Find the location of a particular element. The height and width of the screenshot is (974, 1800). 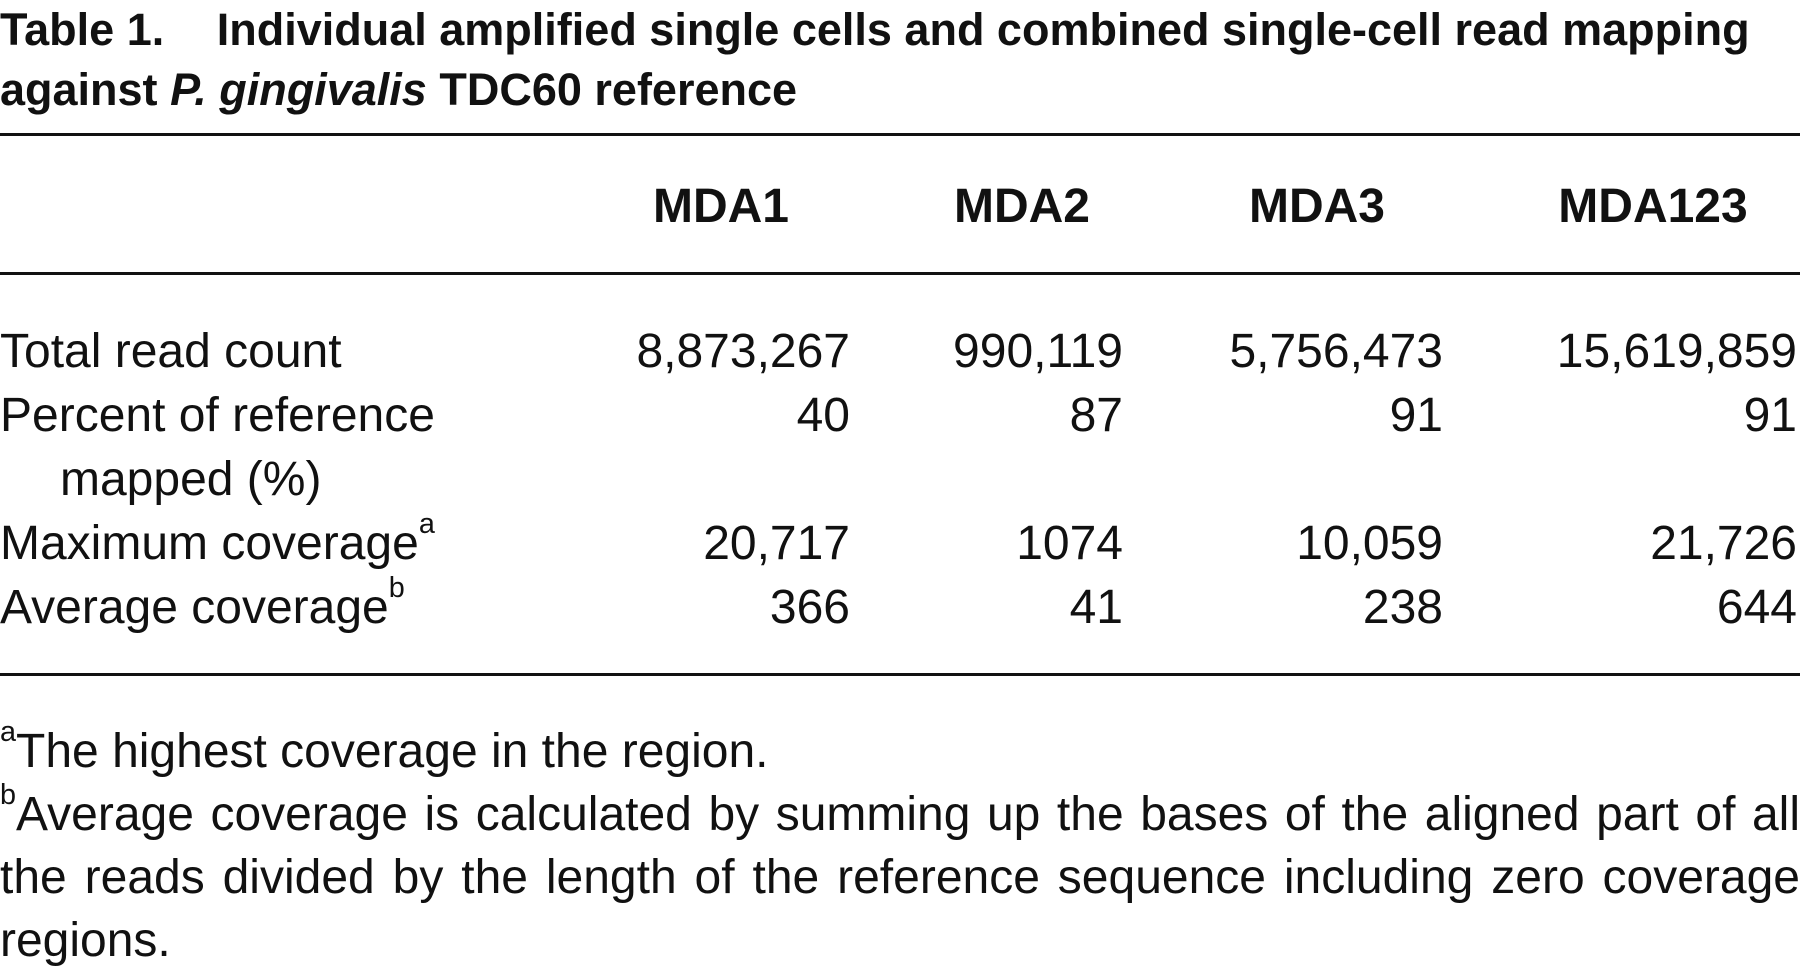

footnote-text: The highest coverage in the region. is located at coordinates (392, 751).